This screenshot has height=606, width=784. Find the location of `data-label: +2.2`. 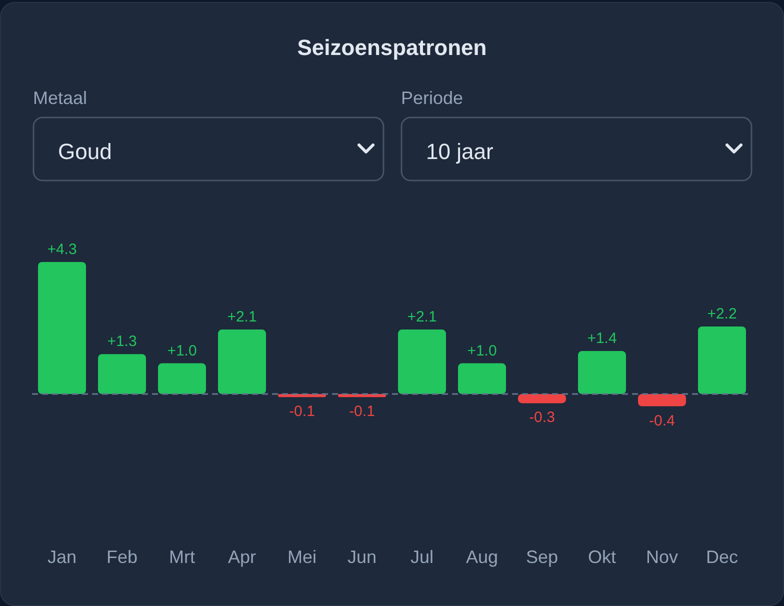

data-label: +2.2 is located at coordinates (722, 313).